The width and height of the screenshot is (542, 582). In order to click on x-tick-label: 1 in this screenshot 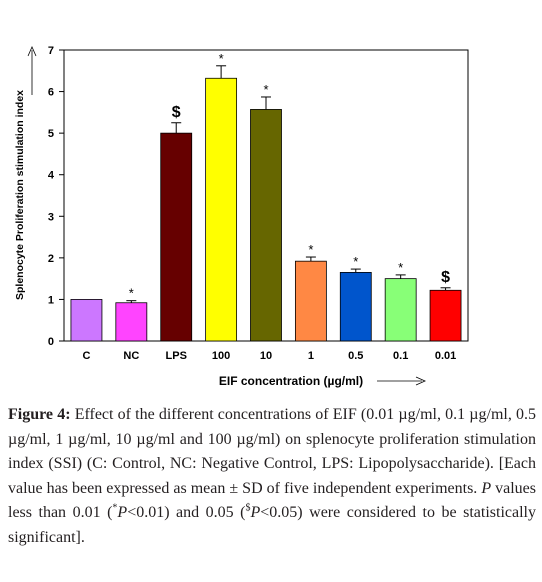, I will do `click(311, 356)`.